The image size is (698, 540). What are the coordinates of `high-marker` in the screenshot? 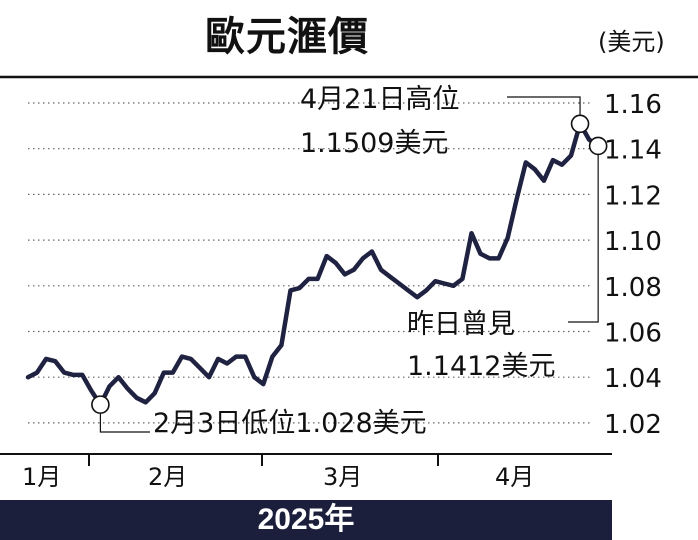 It's located at (580, 124).